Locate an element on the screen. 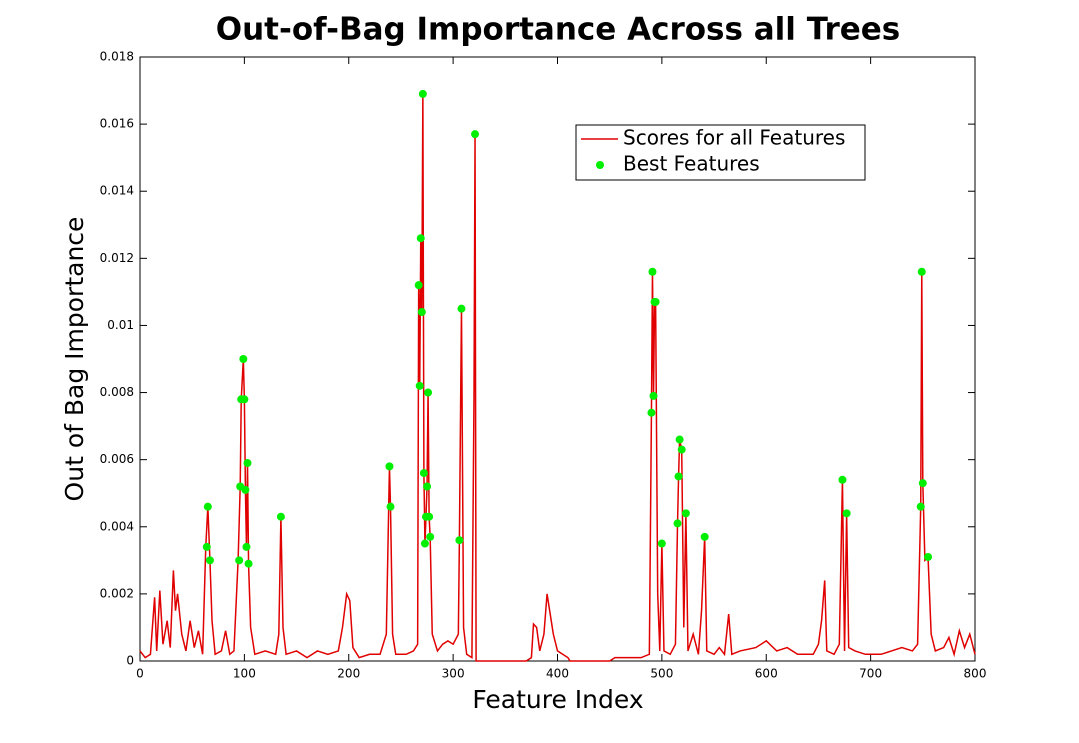  y-tick-label: 0.002 is located at coordinates (117, 593).